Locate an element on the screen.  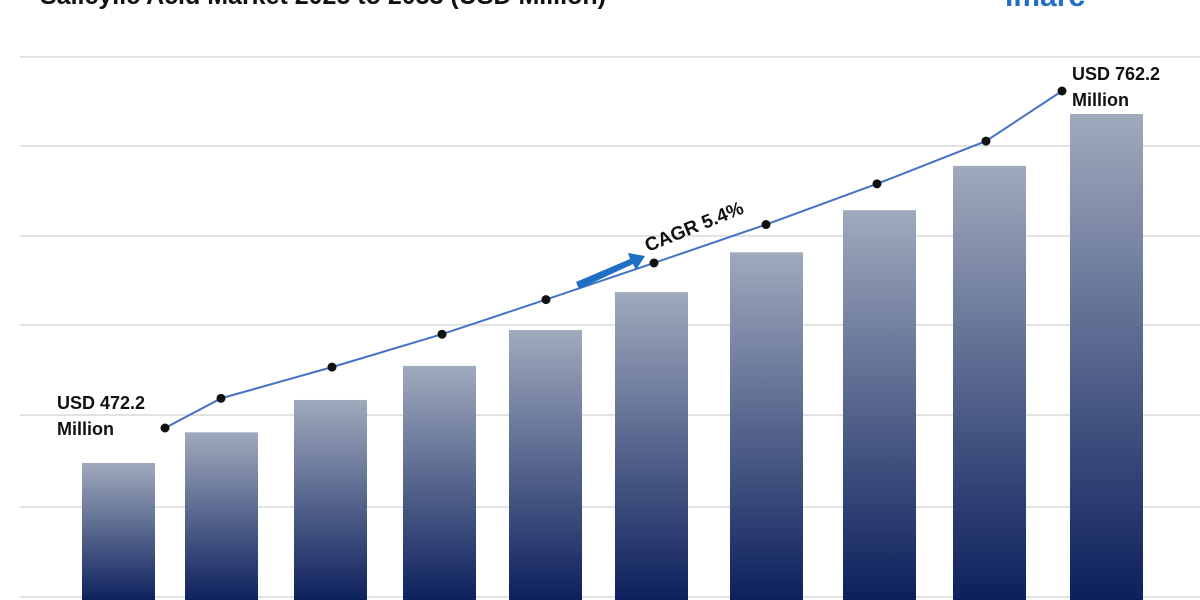
value-label: USD 472.2 Million is located at coordinates (101, 416).